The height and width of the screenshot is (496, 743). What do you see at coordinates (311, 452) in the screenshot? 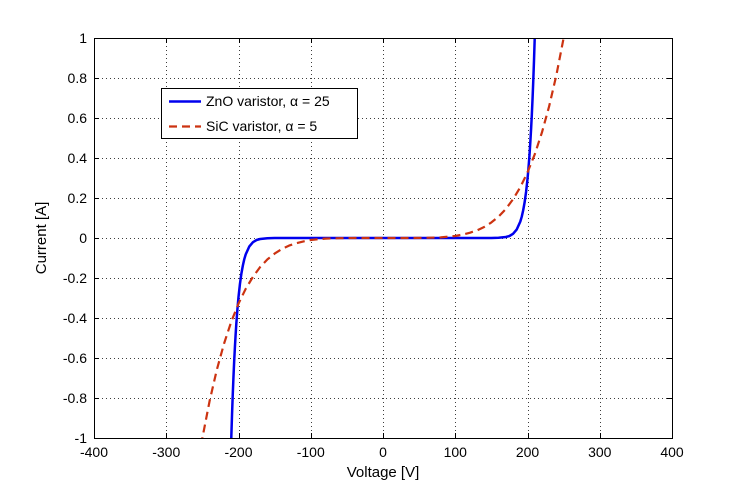
I see `x-tick-label: -100` at bounding box center [311, 452].